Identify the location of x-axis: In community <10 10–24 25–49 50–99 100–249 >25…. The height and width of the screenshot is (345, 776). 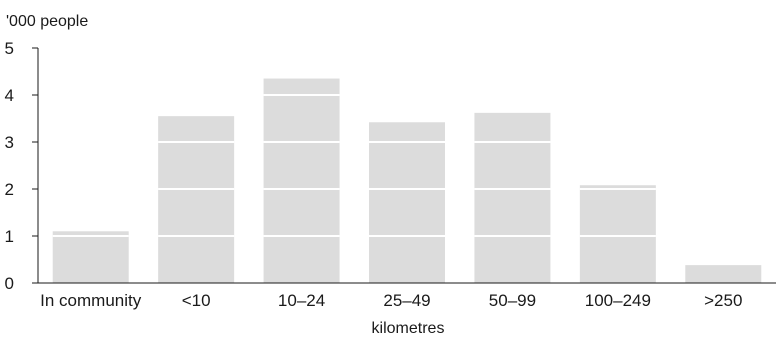
(407, 296).